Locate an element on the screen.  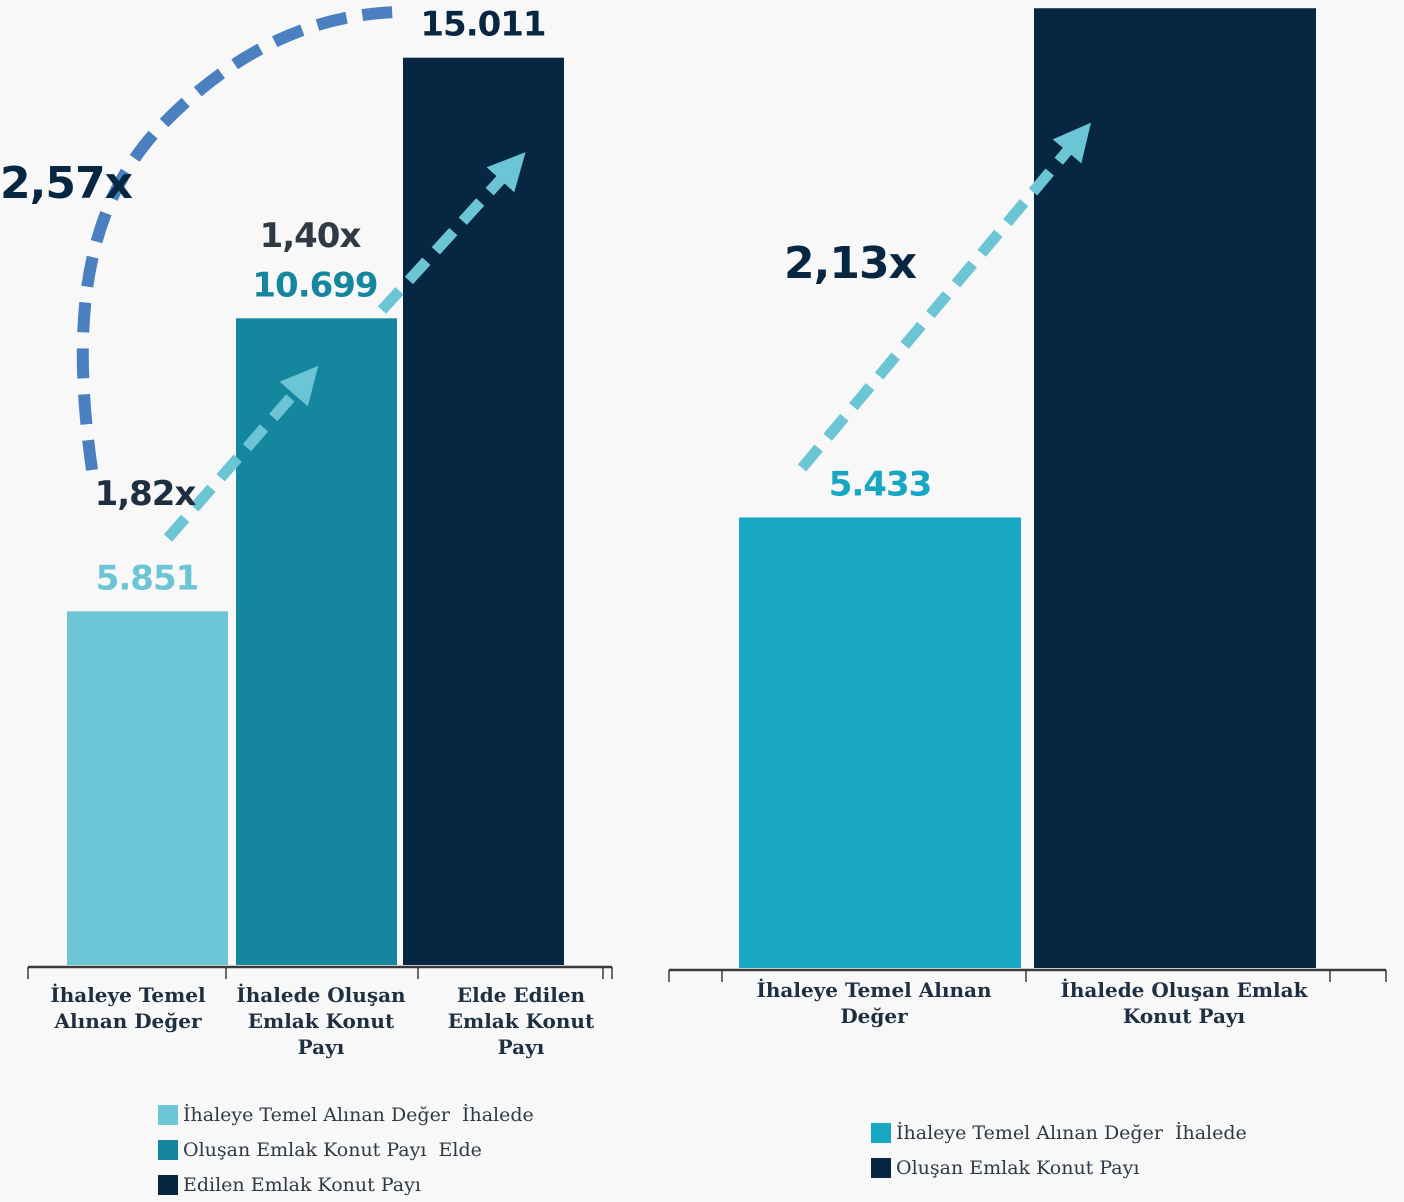
overall-multiplier-label: 2,57x is located at coordinates (66, 183).